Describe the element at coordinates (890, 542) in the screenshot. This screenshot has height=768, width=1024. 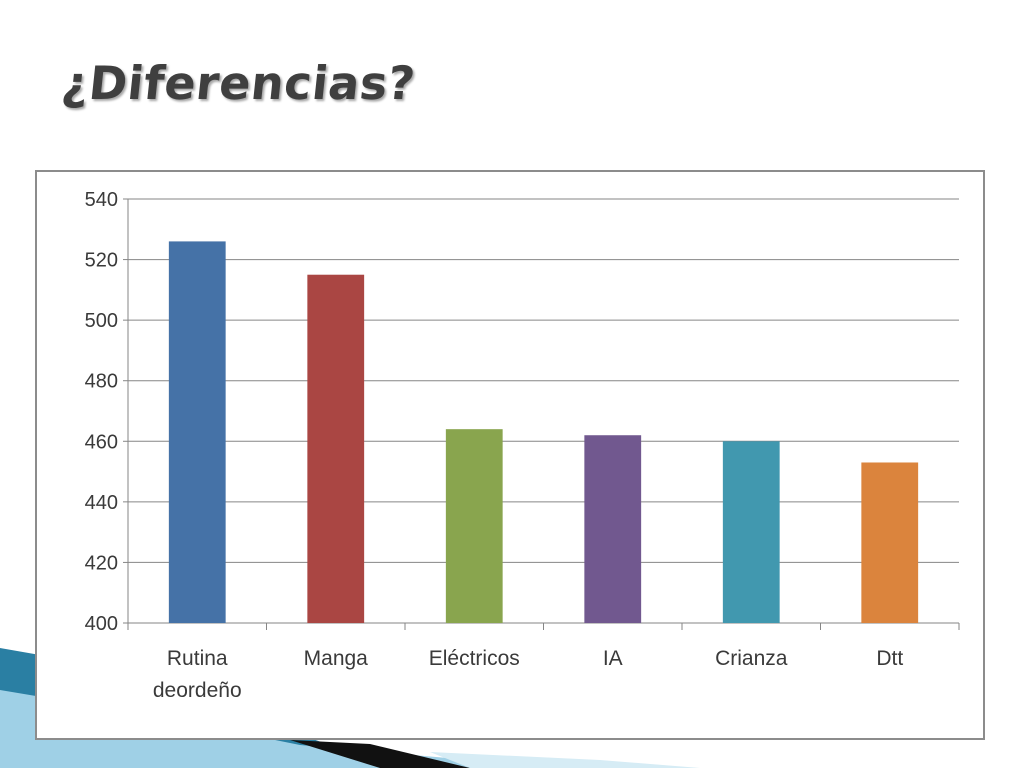
I see `bar-dtt` at that location.